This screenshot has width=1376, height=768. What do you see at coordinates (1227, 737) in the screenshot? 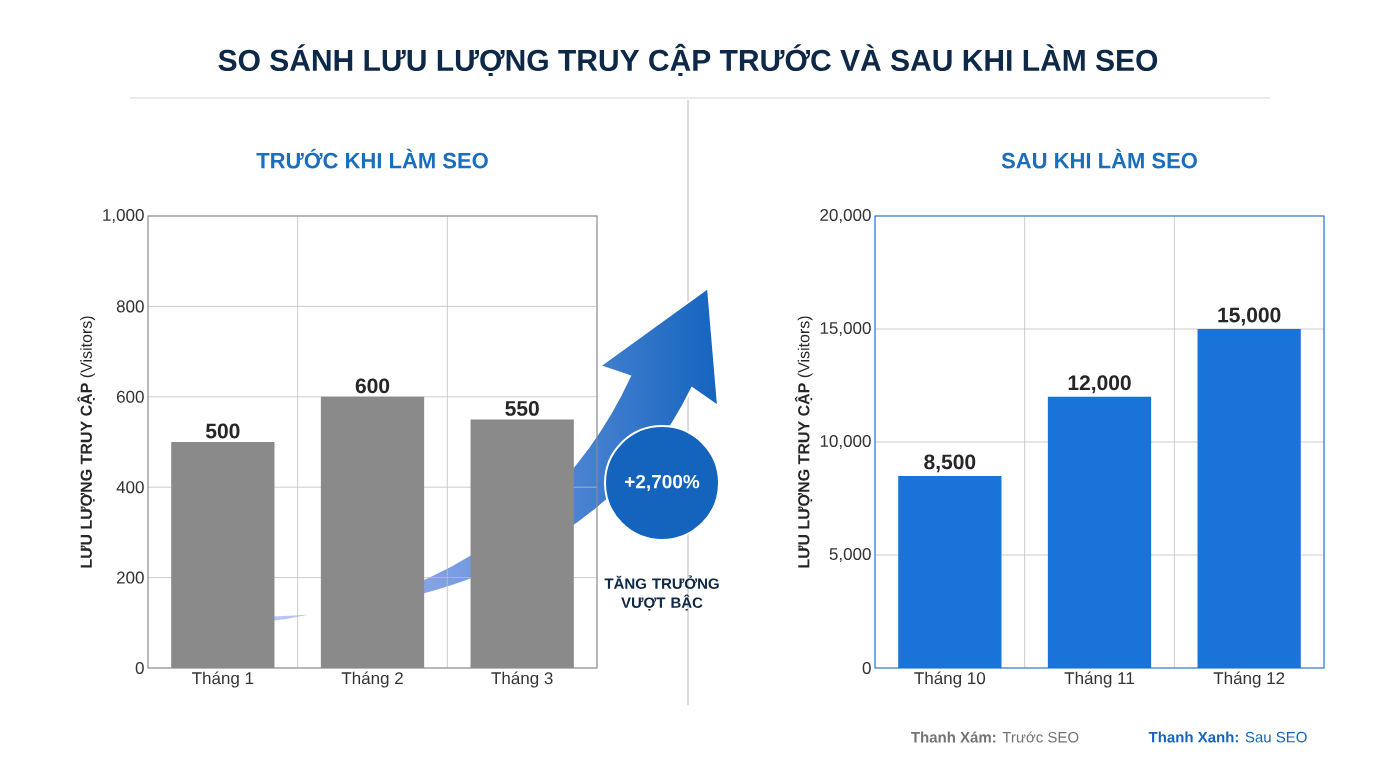
I see `text: Thanh Xanh: Sau SEO` at bounding box center [1227, 737].